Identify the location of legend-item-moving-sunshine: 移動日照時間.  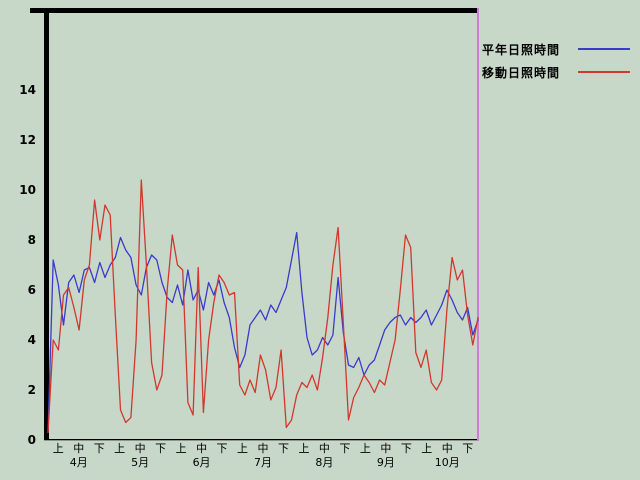
(556, 72).